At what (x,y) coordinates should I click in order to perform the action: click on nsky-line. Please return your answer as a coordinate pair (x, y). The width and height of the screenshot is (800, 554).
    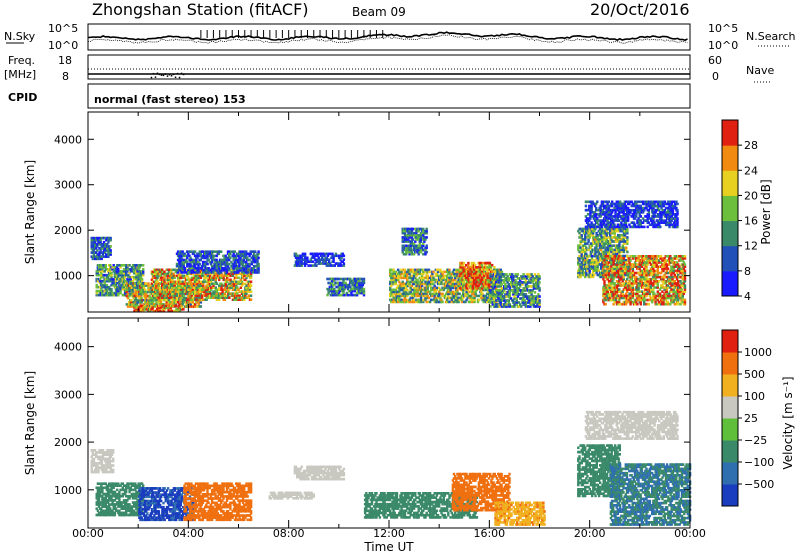
    Looking at the image, I should click on (387, 36).